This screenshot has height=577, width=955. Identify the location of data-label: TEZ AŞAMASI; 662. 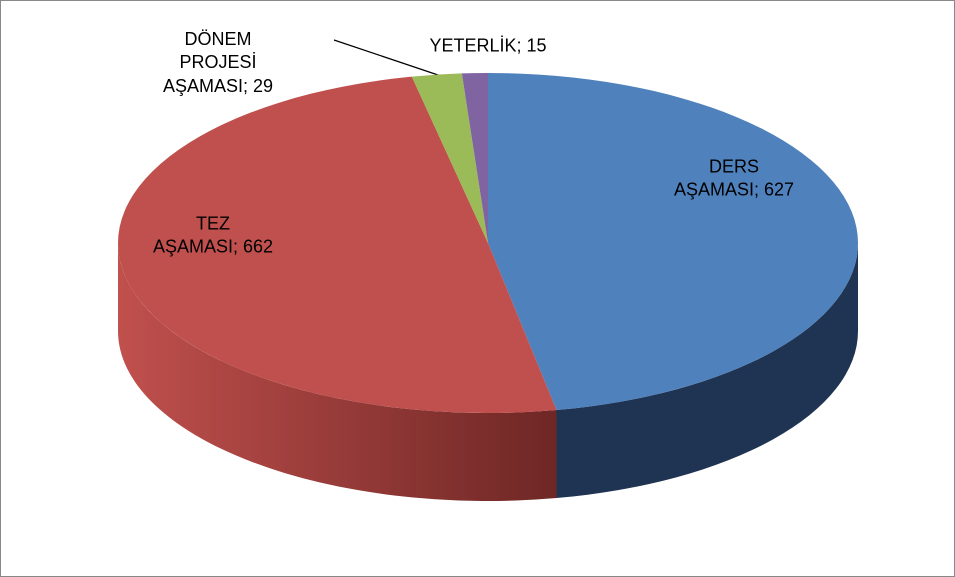
(213, 235).